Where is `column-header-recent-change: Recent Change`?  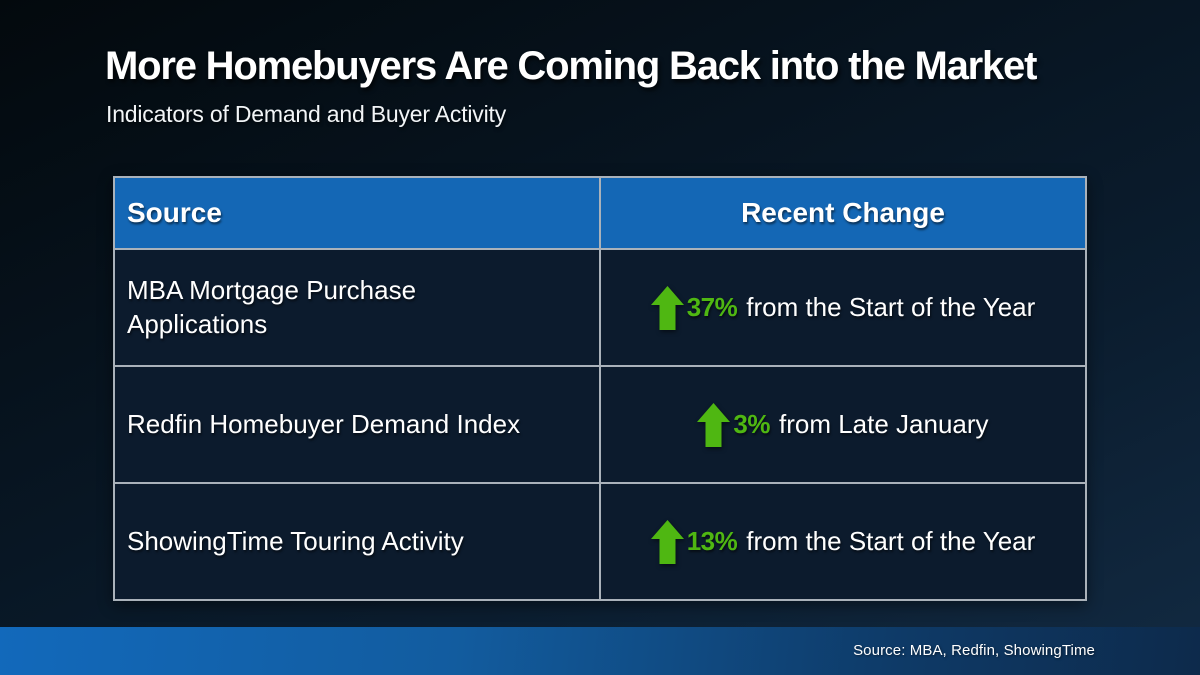 column-header-recent-change: Recent Change is located at coordinates (843, 213).